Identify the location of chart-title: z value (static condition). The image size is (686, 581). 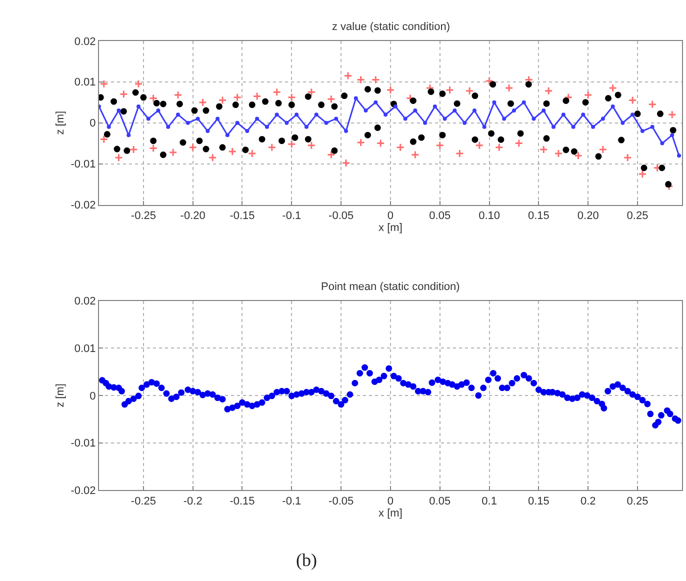
(391, 27).